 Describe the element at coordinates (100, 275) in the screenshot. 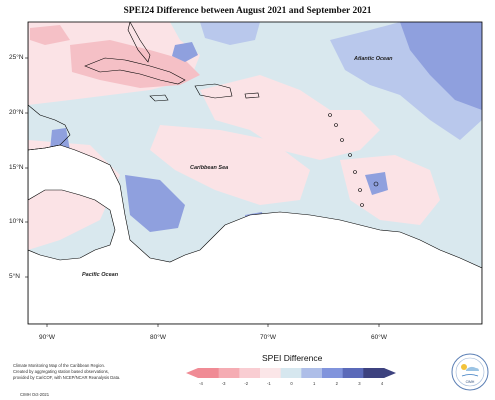

I see `label-pacific-ocean: Pacific Ocean` at that location.